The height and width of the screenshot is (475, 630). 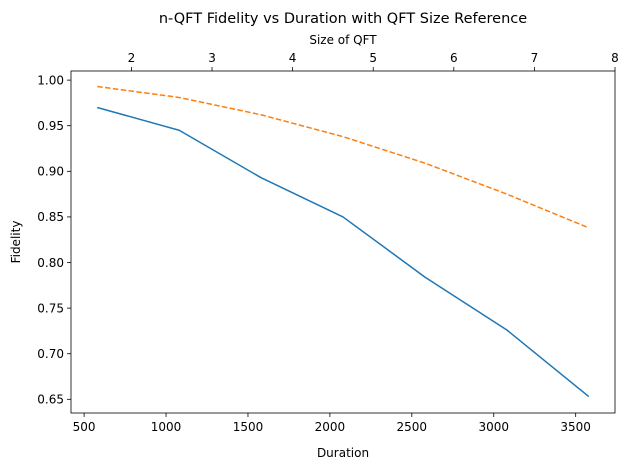 I want to click on x-tick-label: 2500, so click(x=412, y=427).